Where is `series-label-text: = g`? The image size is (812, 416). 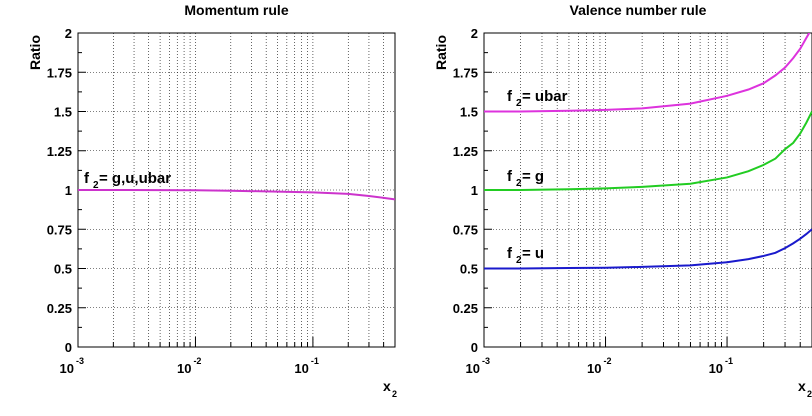
series-label-text: = g is located at coordinates (533, 176).